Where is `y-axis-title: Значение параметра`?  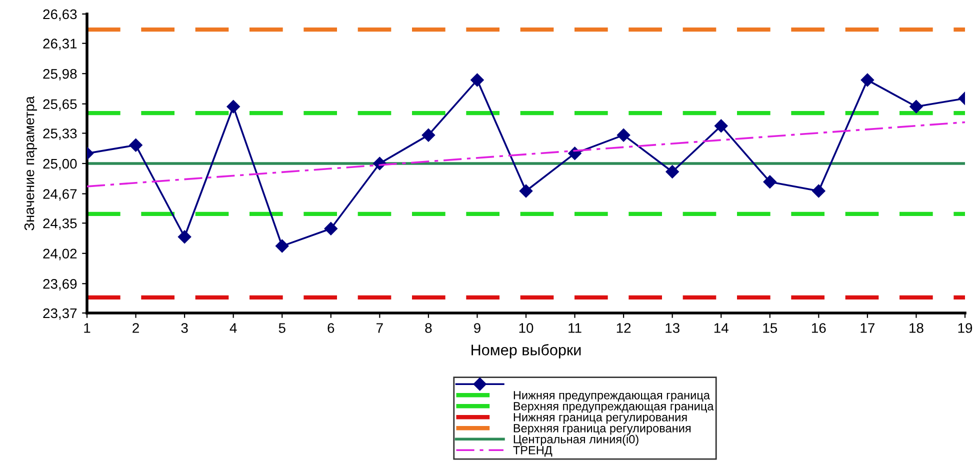 y-axis-title: Значение параметра is located at coordinates (30, 163).